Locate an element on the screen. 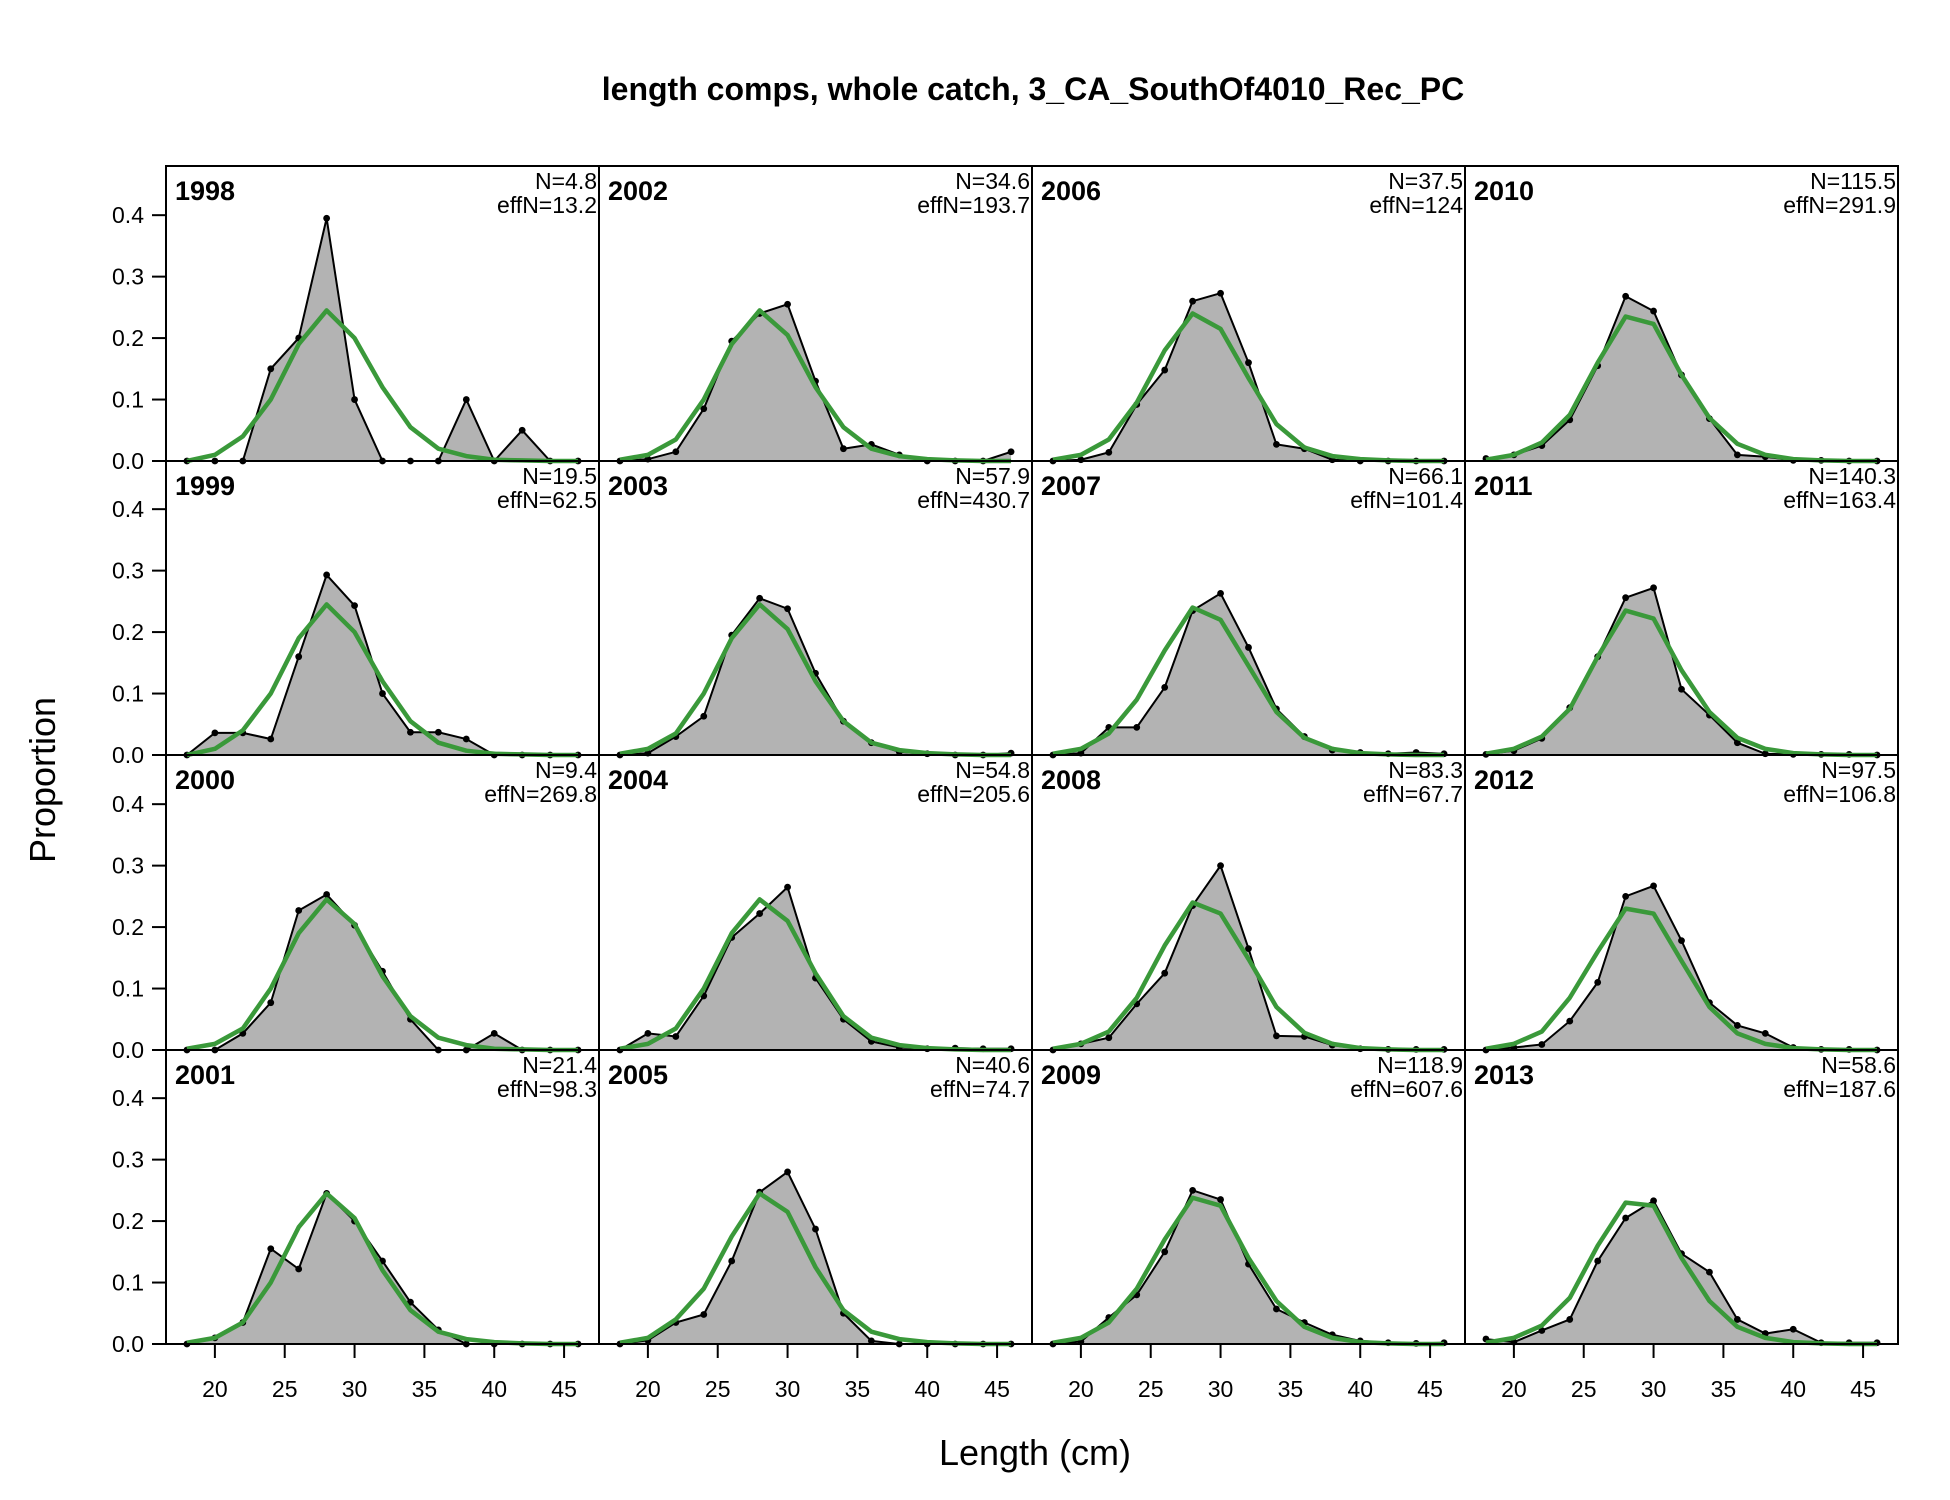 The width and height of the screenshot is (1950, 1500). panel-n-label: N=115.5 is located at coordinates (1853, 181).